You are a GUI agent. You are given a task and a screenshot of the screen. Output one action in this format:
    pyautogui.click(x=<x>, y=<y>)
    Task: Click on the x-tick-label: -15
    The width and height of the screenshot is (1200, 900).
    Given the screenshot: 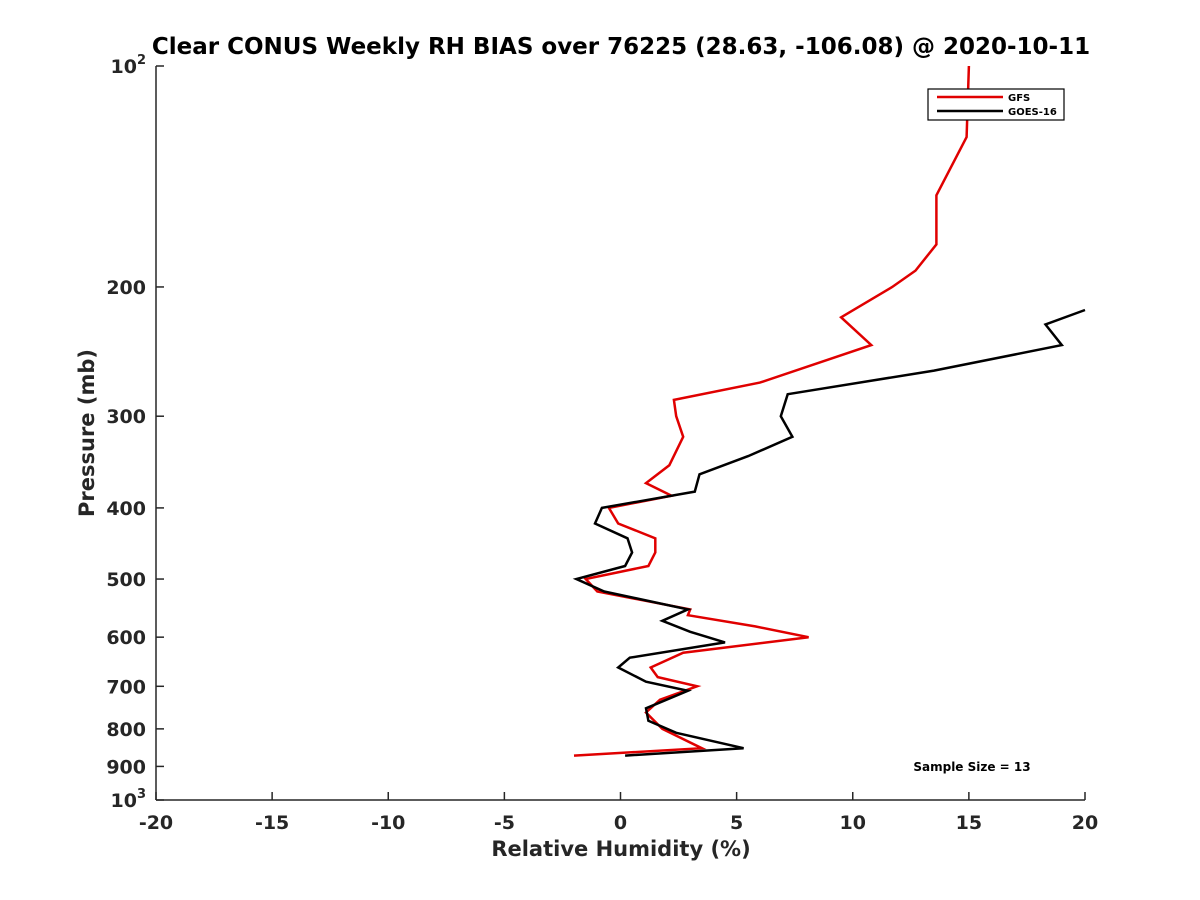 What is the action you would take?
    pyautogui.click(x=272, y=823)
    